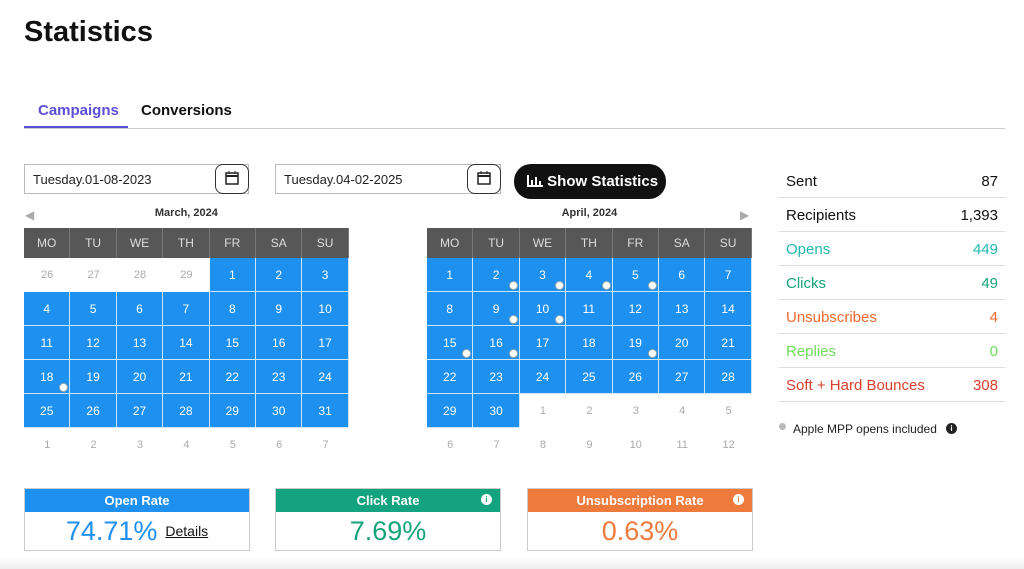 This screenshot has width=1024, height=569. What do you see at coordinates (535, 181) in the screenshot?
I see `chart-icon` at bounding box center [535, 181].